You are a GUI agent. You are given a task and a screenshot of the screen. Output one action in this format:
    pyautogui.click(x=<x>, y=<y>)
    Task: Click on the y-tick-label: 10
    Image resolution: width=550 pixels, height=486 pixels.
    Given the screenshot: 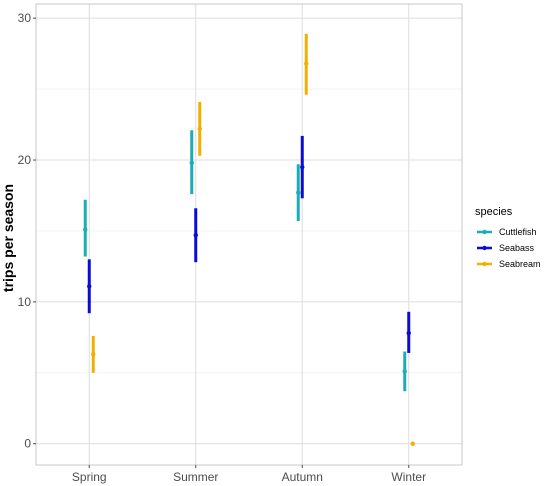 What is the action you would take?
    pyautogui.click(x=25, y=302)
    